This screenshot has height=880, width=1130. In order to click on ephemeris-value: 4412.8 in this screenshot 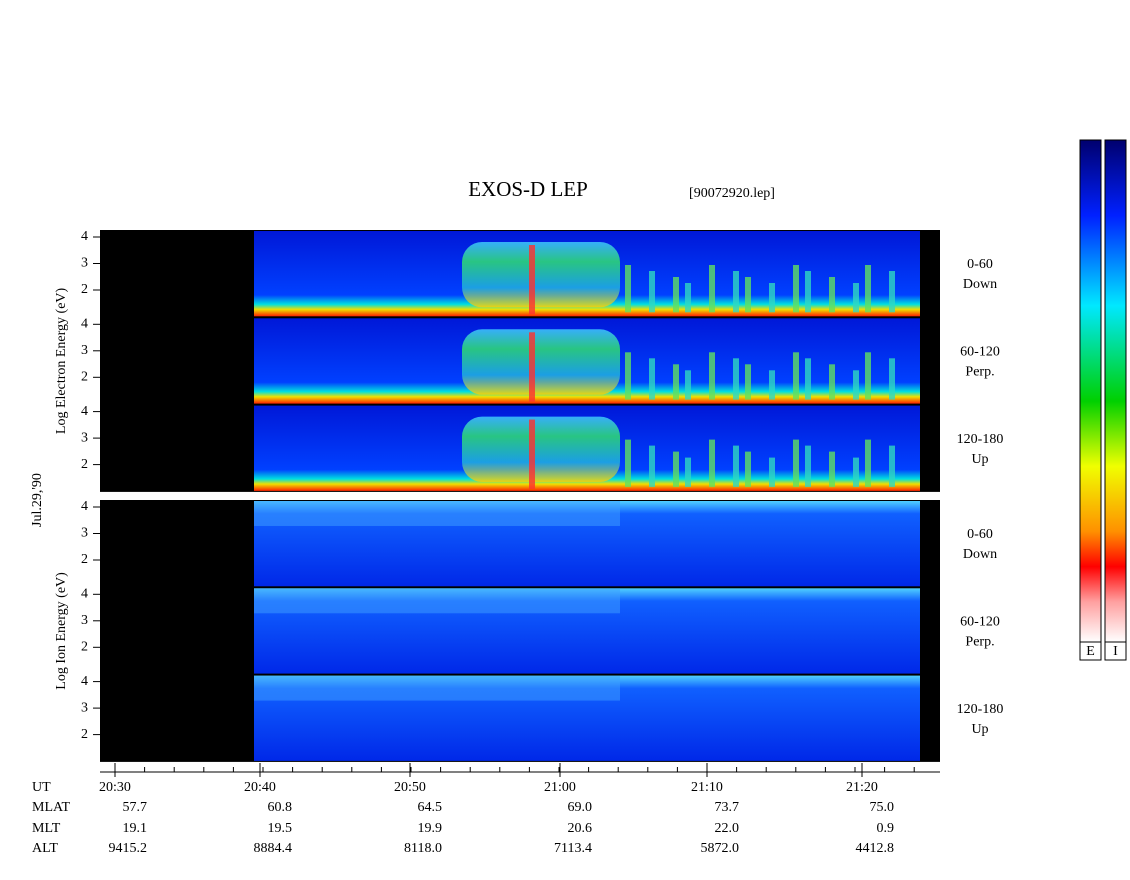, I will do `click(875, 848)`.